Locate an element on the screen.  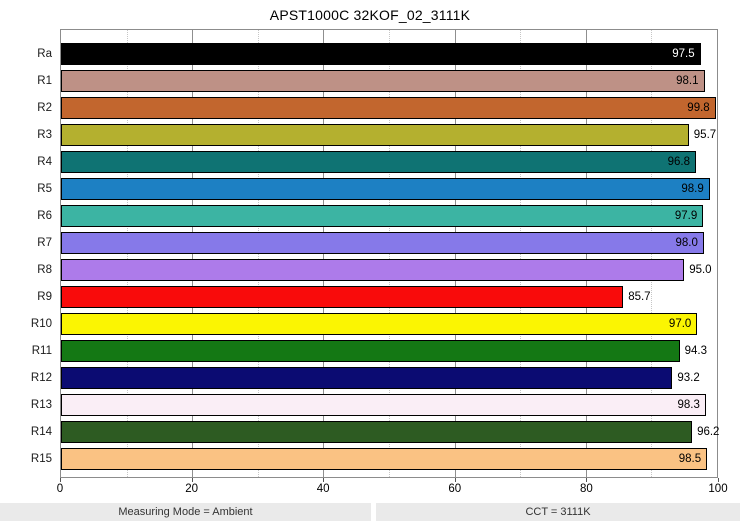
bar-r4: 96.8 is located at coordinates (378, 161).